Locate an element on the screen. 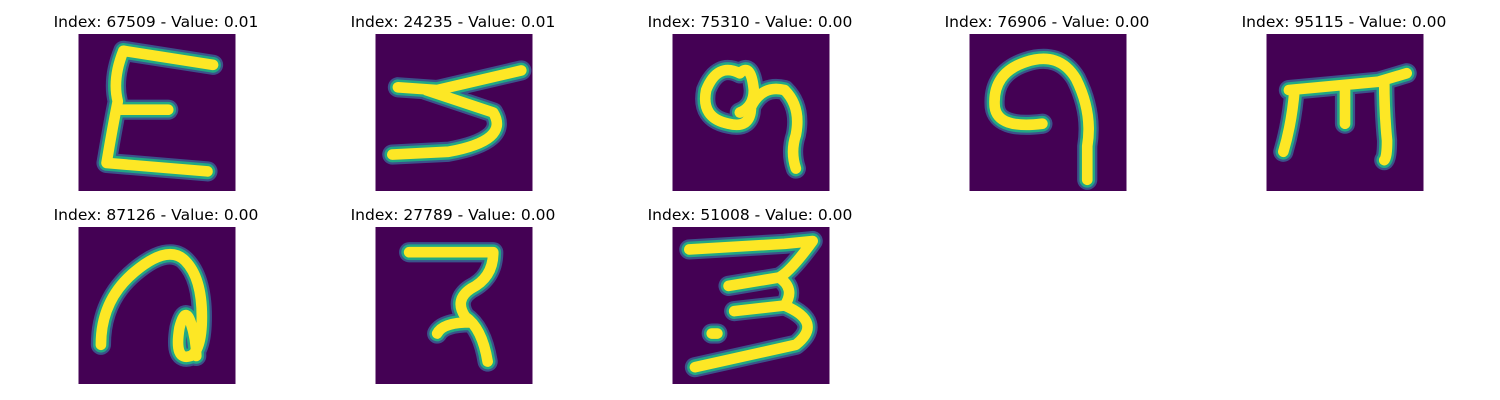 The height and width of the screenshot is (400, 1500). panel-title: Index: 87126 - Value: 0.00 is located at coordinates (156, 215).